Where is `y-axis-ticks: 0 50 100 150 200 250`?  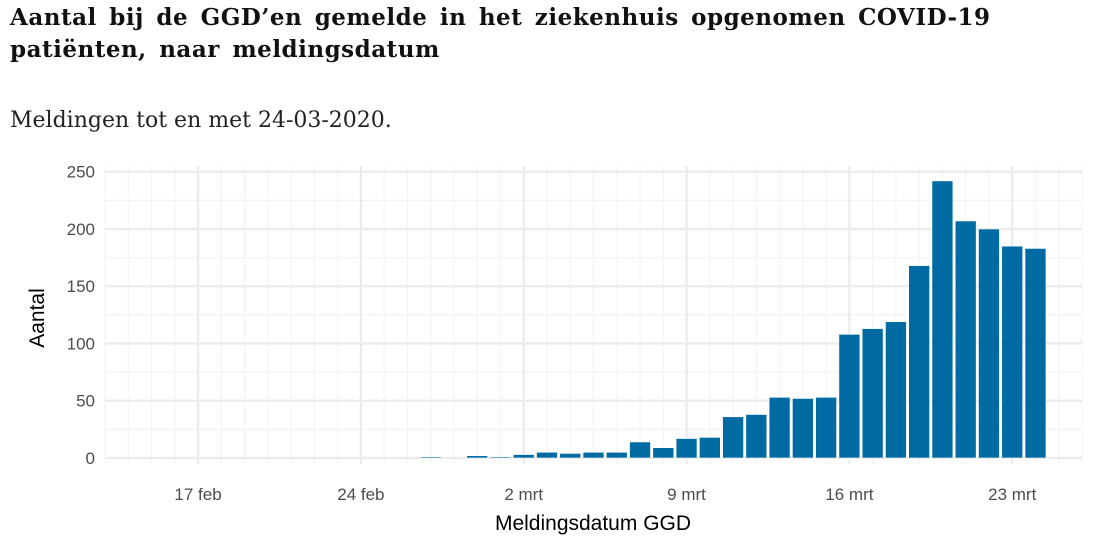
y-axis-ticks: 0 50 100 150 200 250 is located at coordinates (81, 315).